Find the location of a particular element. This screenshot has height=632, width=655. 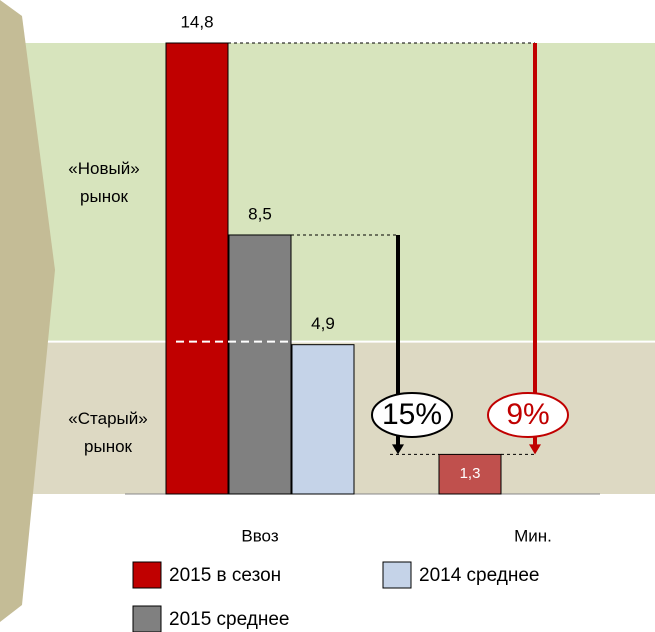

annotation: 9% is located at coordinates (527, 414).